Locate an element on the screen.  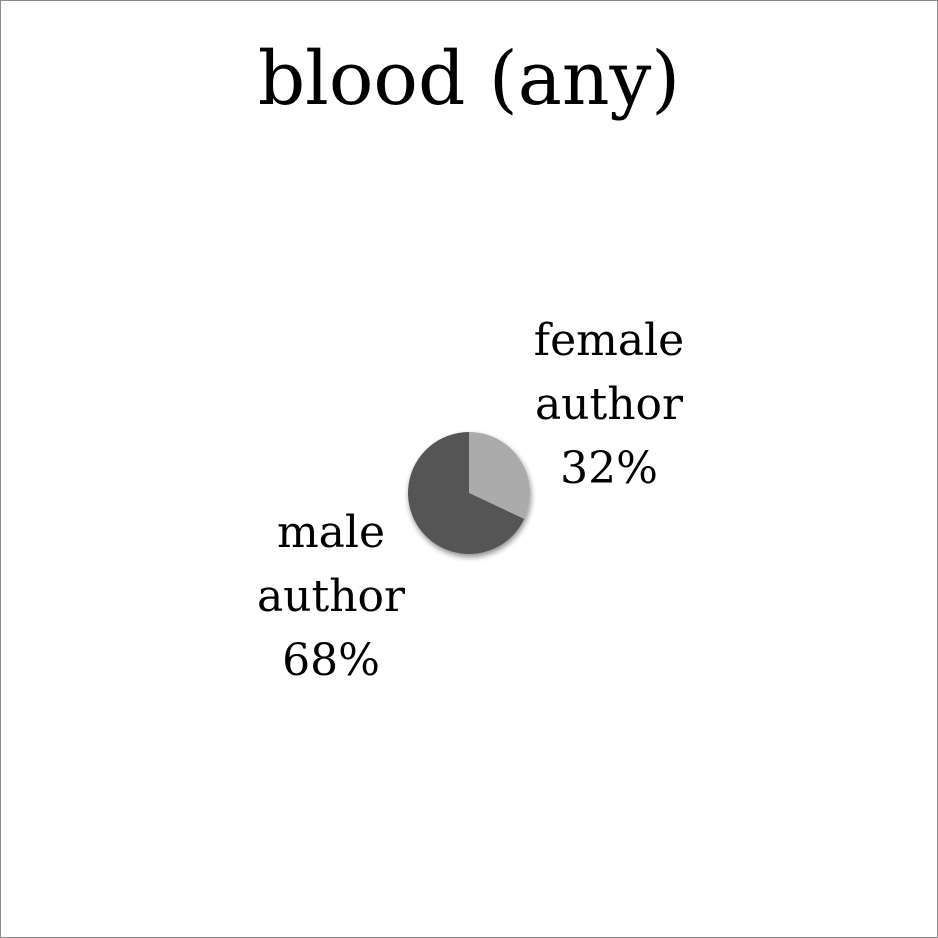
slice-value-male: 68% is located at coordinates (331, 660).